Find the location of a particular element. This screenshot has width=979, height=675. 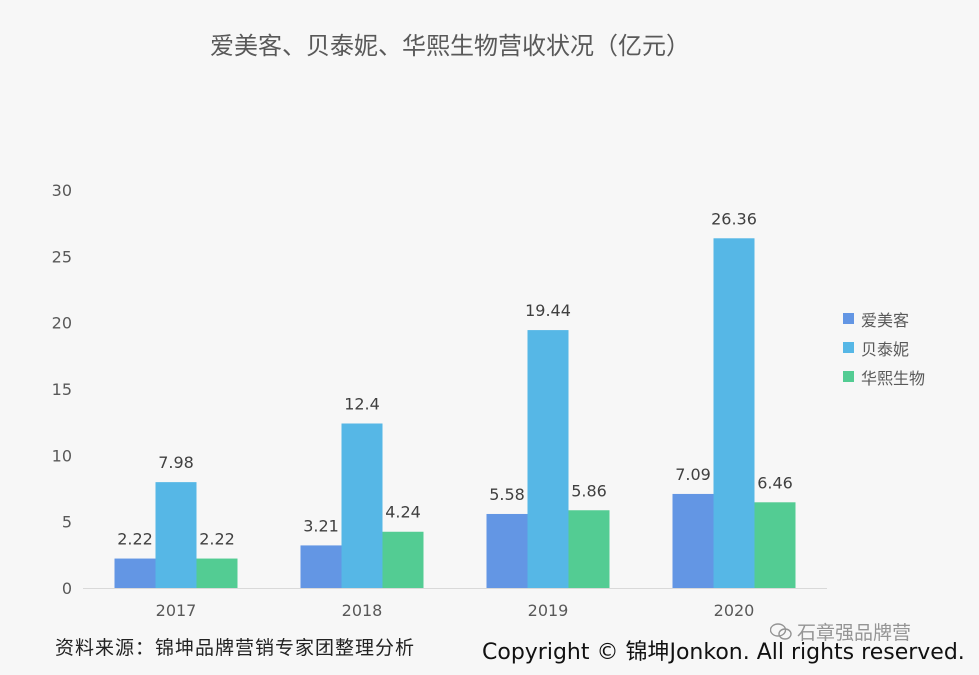

bar-2017-贝泰妮 is located at coordinates (176, 535).